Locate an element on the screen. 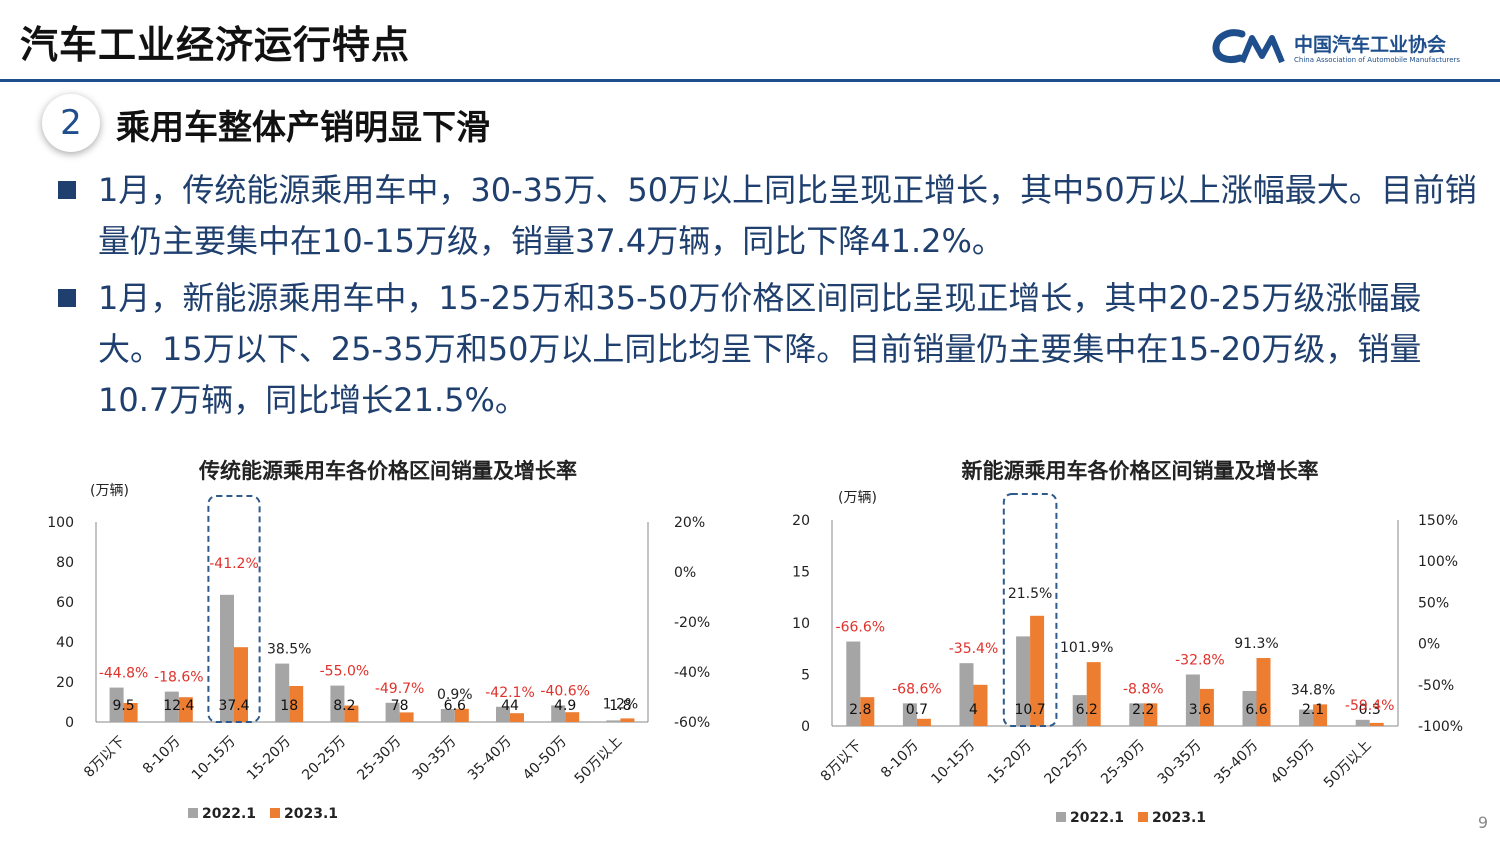  data-label: 4 is located at coordinates (973, 710).